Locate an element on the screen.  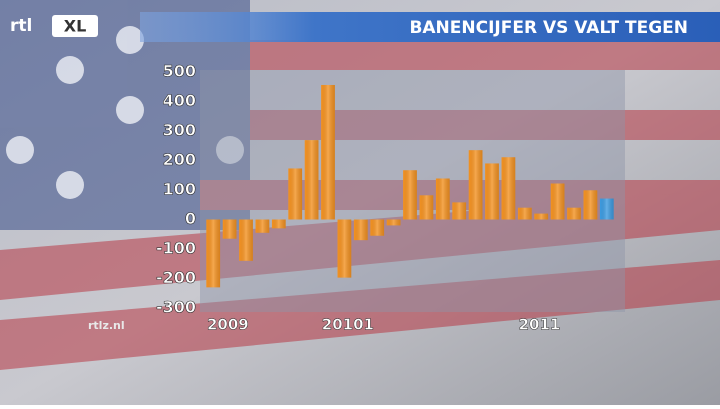
header-bar is located at coordinates (430, 27).